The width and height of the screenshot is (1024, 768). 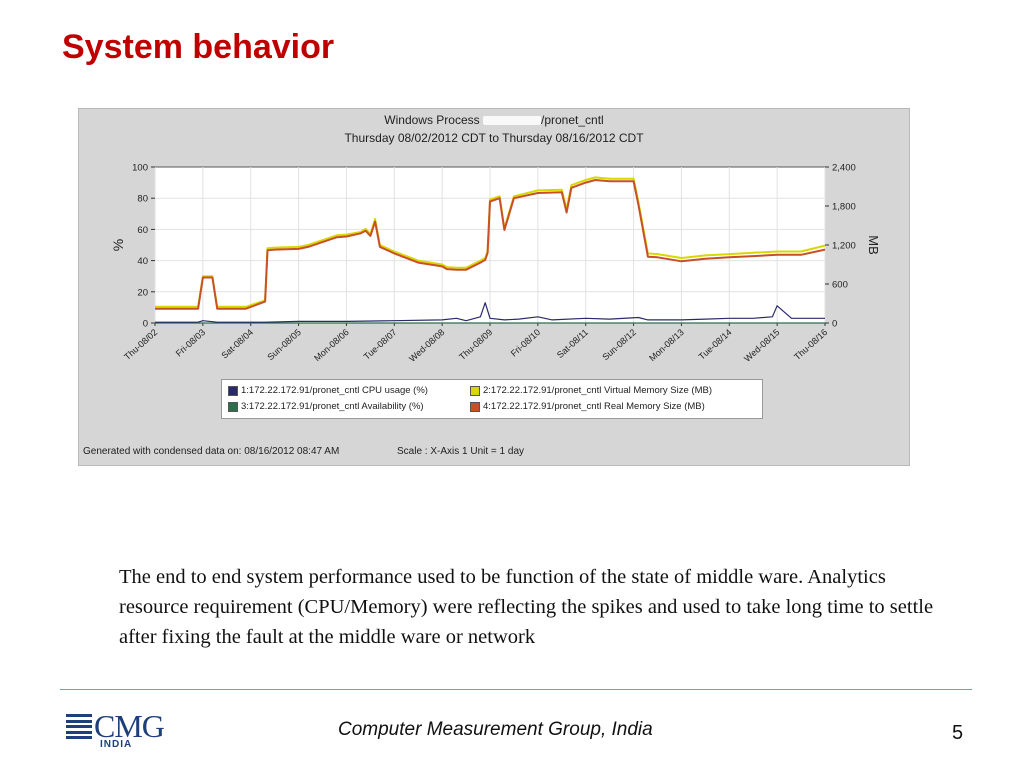 What do you see at coordinates (233, 390) in the screenshot?
I see `legend-swatch-cpu` at bounding box center [233, 390].